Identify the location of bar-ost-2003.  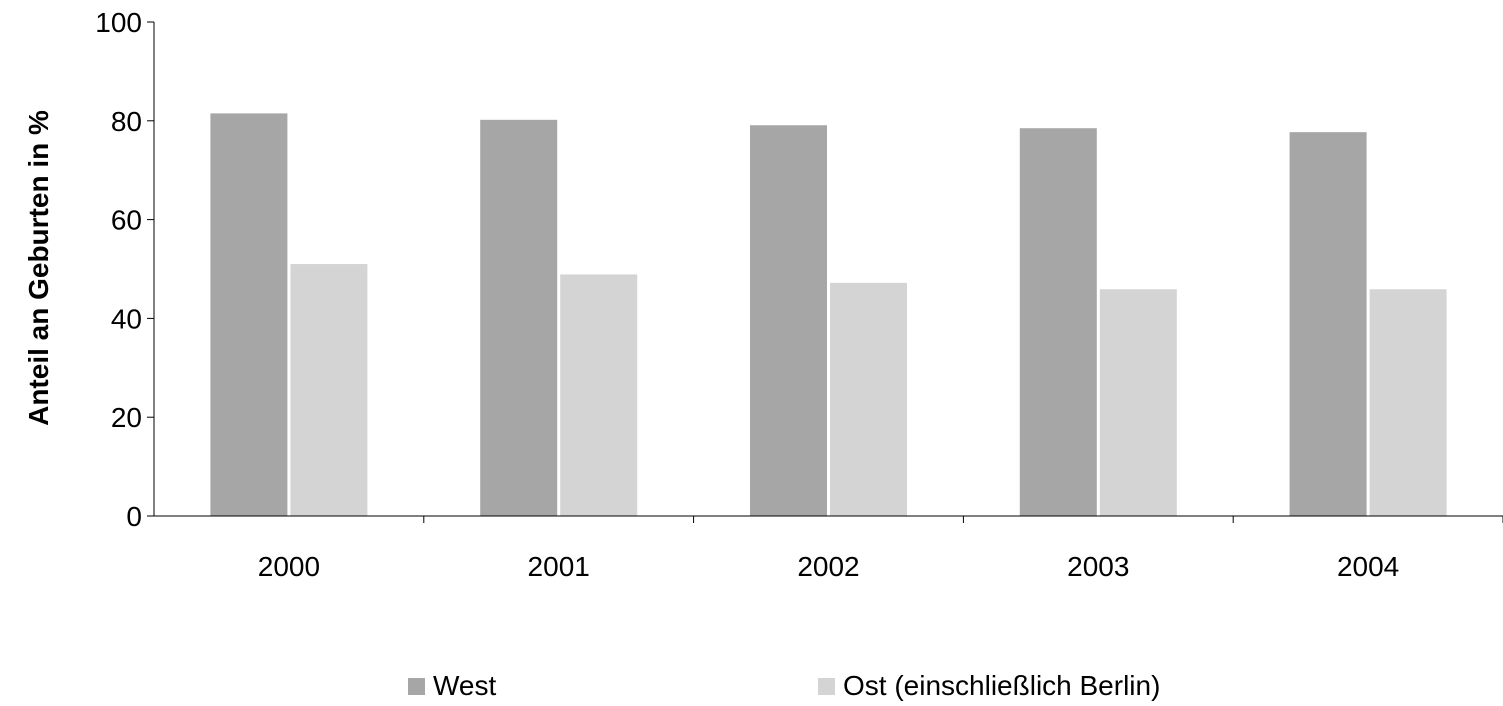
(1138, 402).